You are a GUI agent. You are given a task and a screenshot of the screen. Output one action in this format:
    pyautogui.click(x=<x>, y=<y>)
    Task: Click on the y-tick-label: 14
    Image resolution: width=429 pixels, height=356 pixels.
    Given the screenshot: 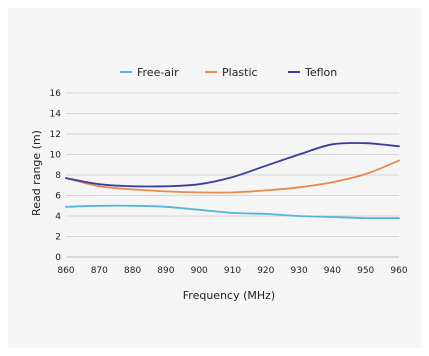 What is the action you would take?
    pyautogui.click(x=56, y=115)
    